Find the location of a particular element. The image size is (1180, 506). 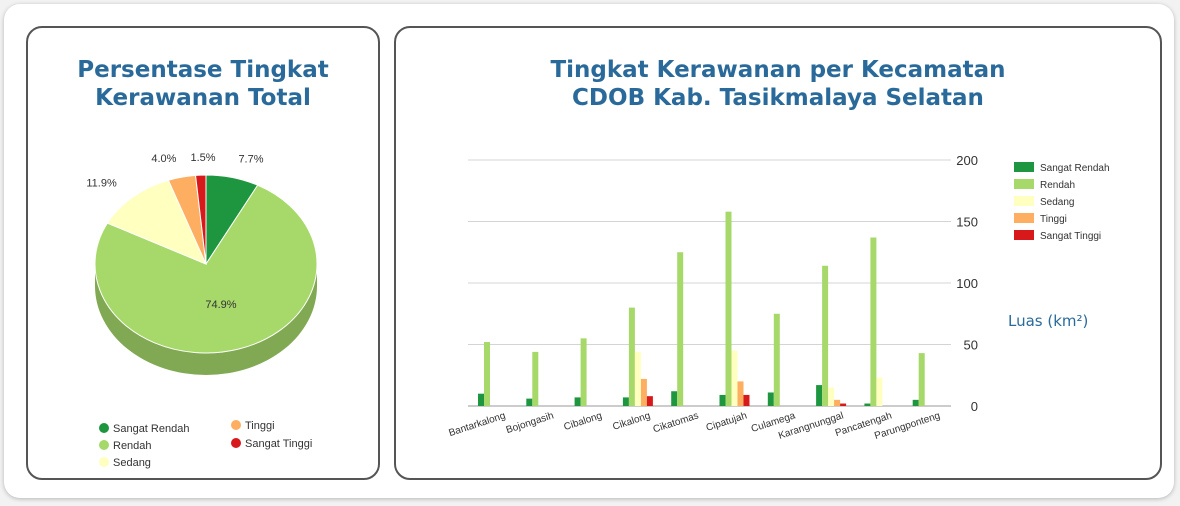

pie-slice-sangat-tinggi is located at coordinates (200, 219).